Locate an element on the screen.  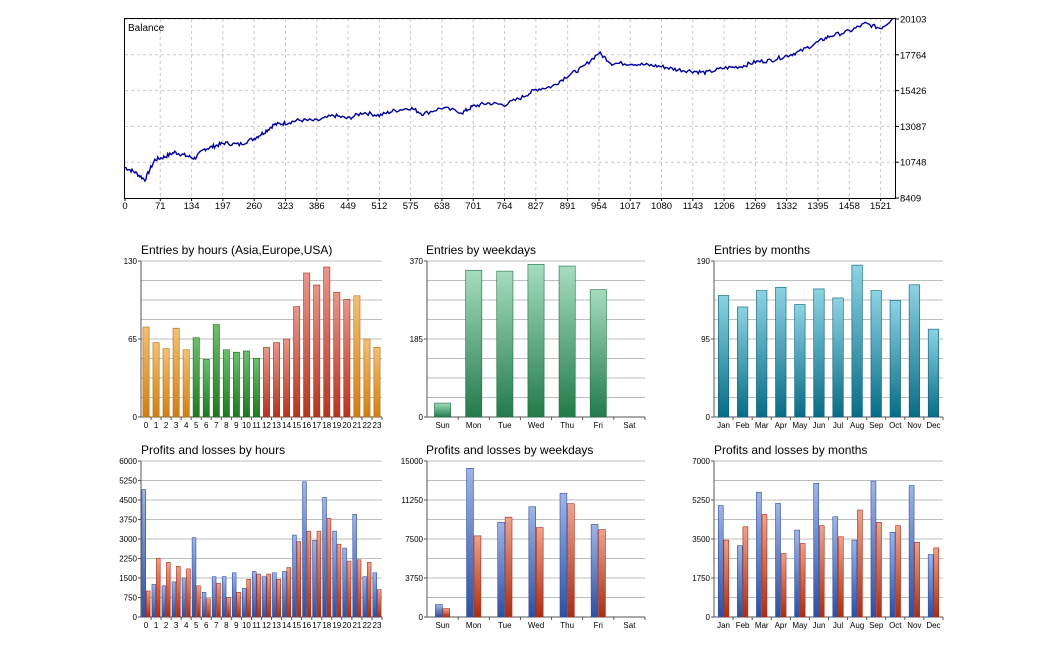
entries-hours-x-tick-label: 1 is located at coordinates (156, 425).